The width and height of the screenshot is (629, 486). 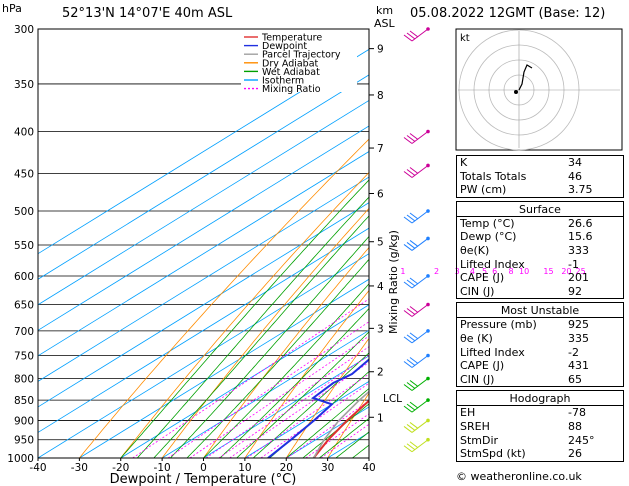 What do you see at coordinates (516, 92) in the screenshot?
I see `hodograph-storm-motion` at bounding box center [516, 92].